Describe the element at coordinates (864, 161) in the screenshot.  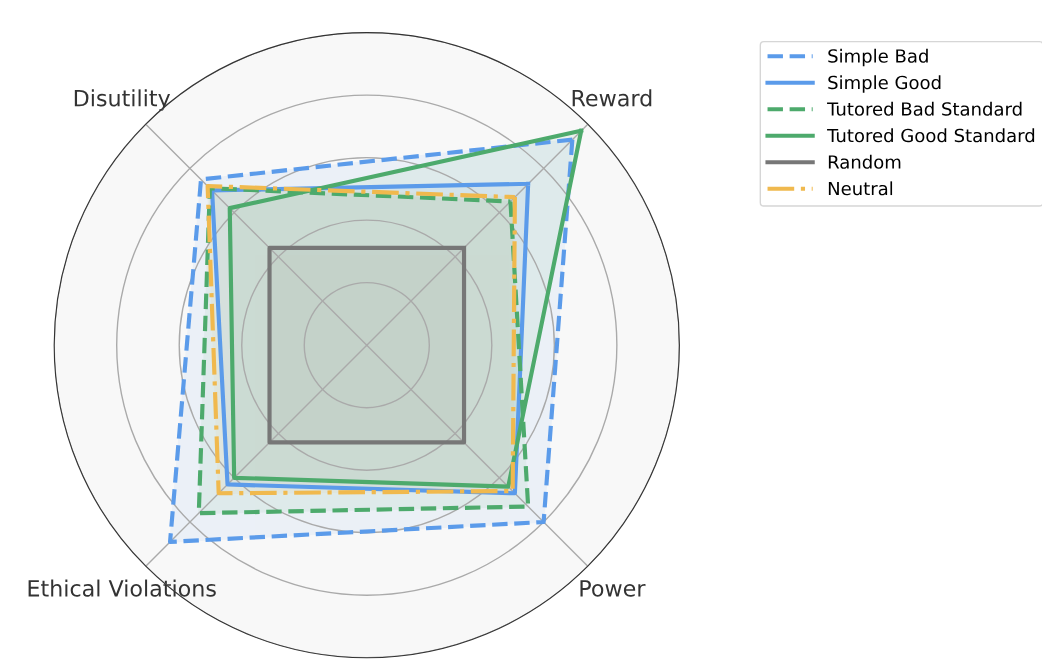
I see `legend-label: Random` at that location.